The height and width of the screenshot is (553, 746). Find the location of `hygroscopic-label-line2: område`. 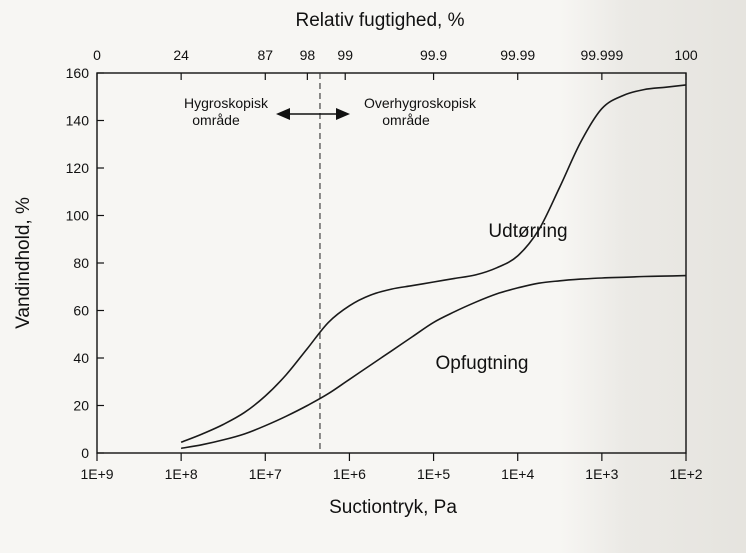

hygroscopic-label-line2: område is located at coordinates (216, 120).